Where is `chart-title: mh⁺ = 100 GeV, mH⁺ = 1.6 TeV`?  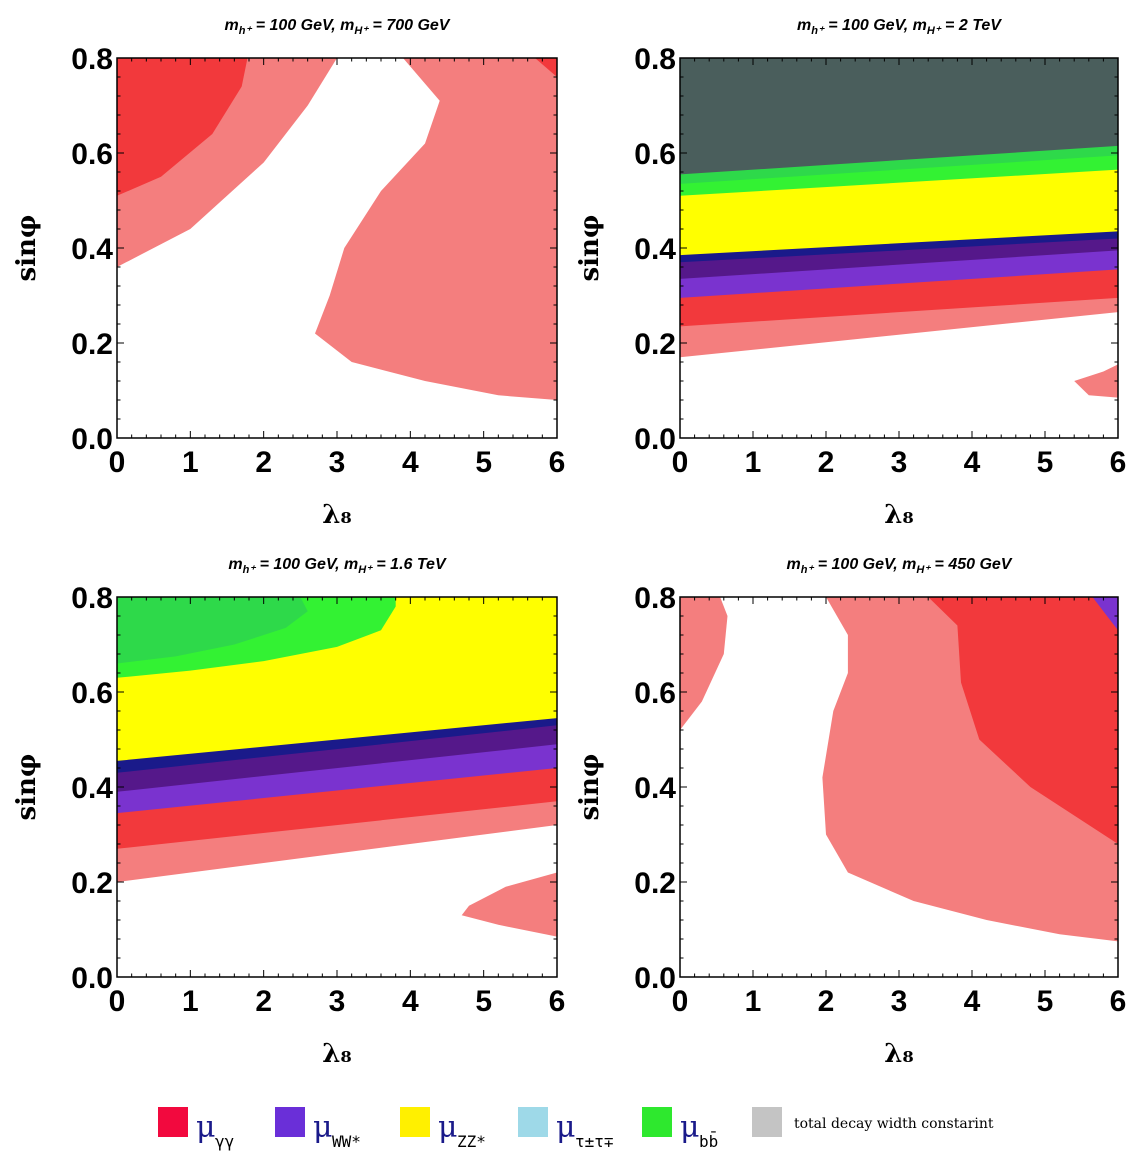 chart-title: mh⁺ = 100 GeV, mH⁺ = 1.6 TeV is located at coordinates (337, 566).